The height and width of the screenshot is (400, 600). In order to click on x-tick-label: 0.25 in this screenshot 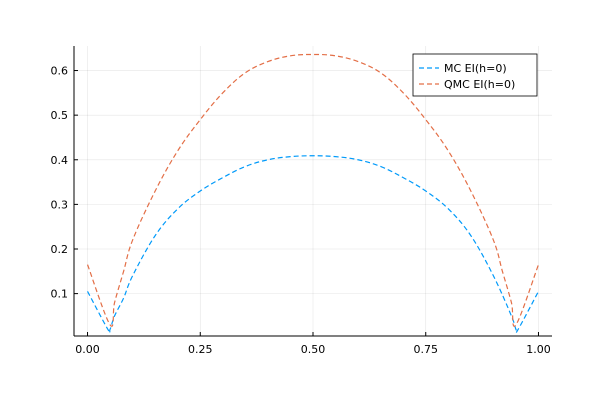, I will do `click(200, 349)`.